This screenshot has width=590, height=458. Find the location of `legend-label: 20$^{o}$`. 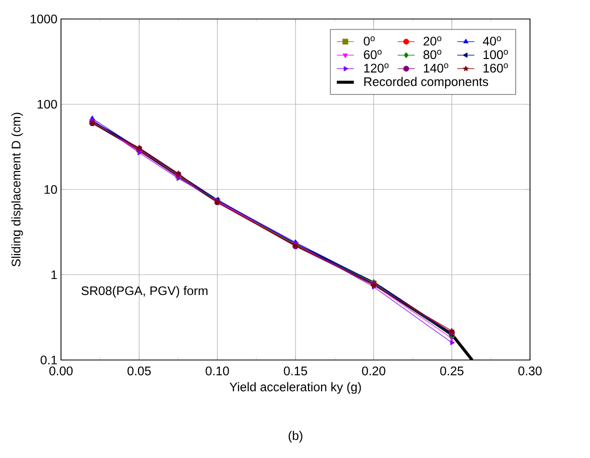

legend-label: 20$^{o}$ is located at coordinates (433, 41).